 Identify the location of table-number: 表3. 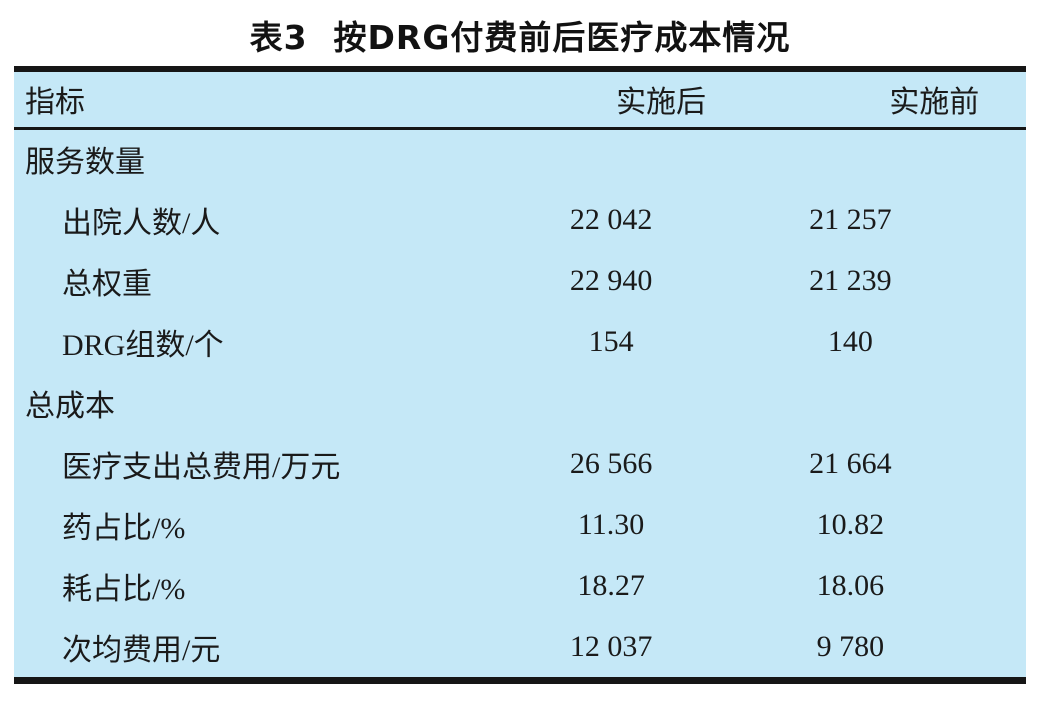
(278, 37).